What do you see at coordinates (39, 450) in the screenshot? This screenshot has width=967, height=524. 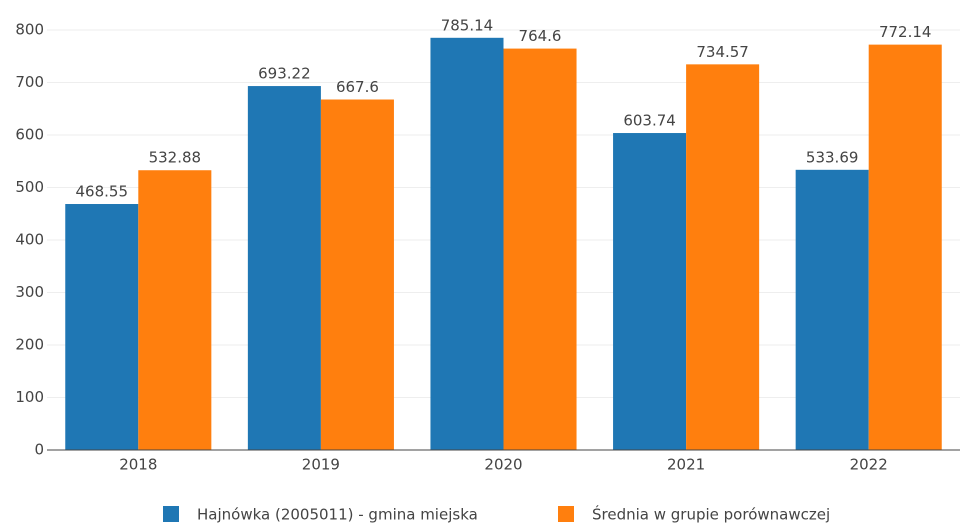 I see `y-tick-label: 0` at bounding box center [39, 450].